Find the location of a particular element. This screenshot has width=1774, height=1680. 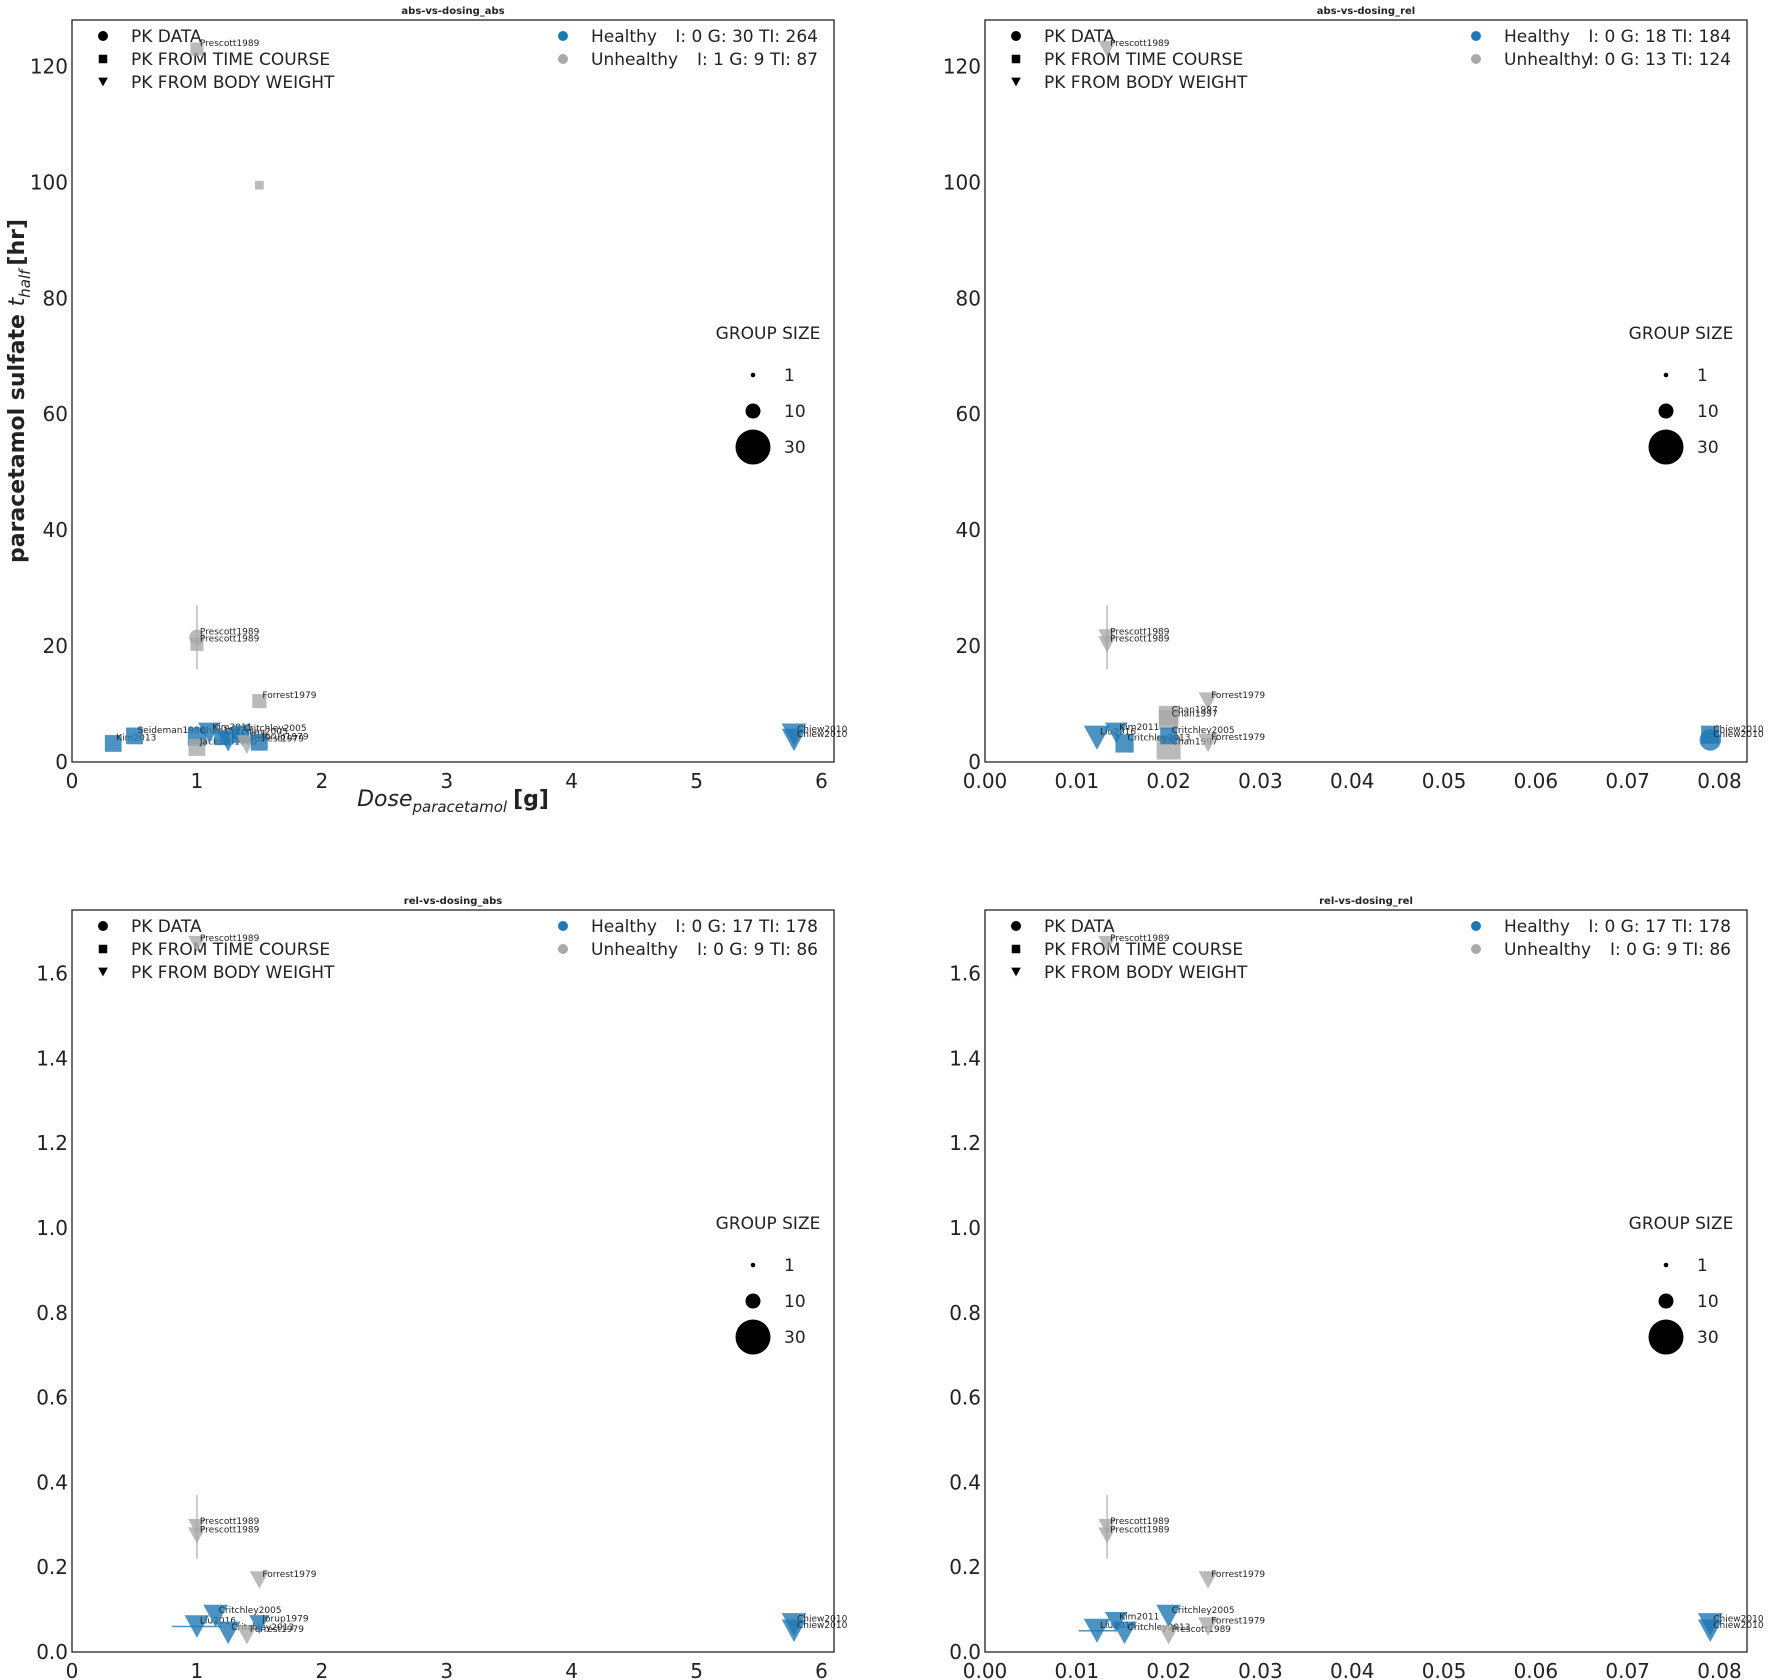

legend-marker-label: PK FROM TIME COURSE is located at coordinates (1143, 950).